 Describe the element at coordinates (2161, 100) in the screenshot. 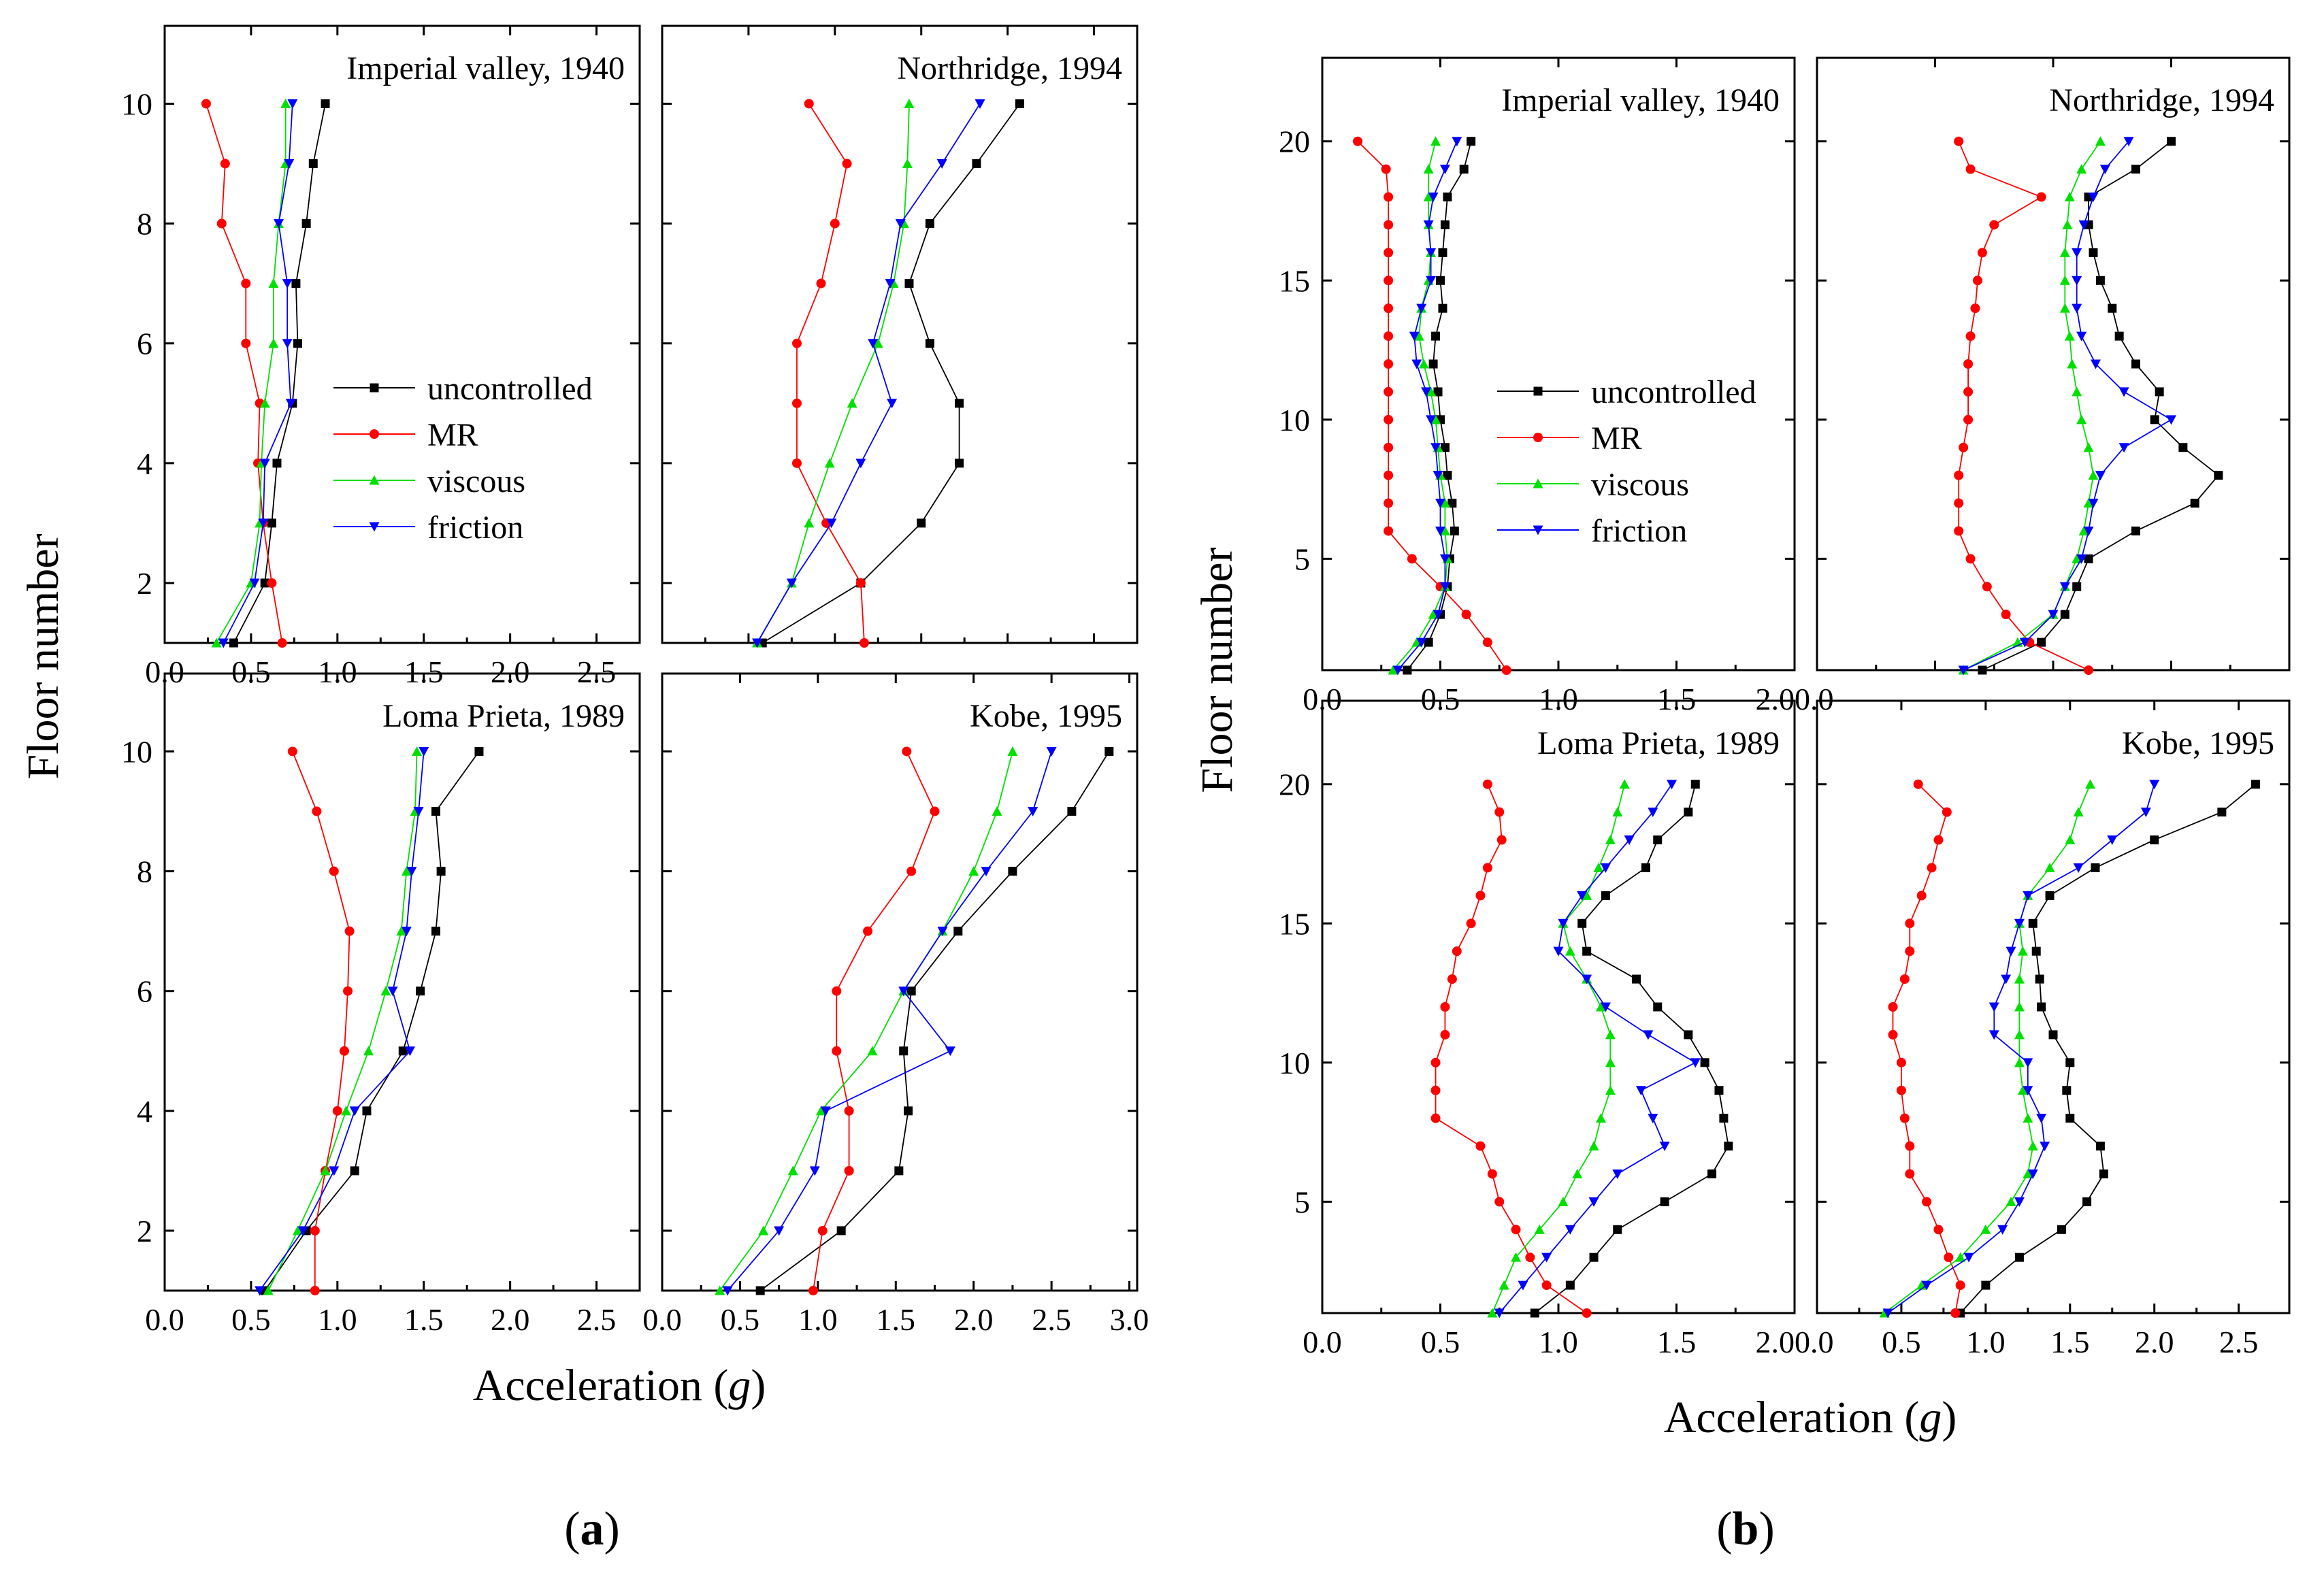

I see `subplot-title: Northridge, 1994` at that location.